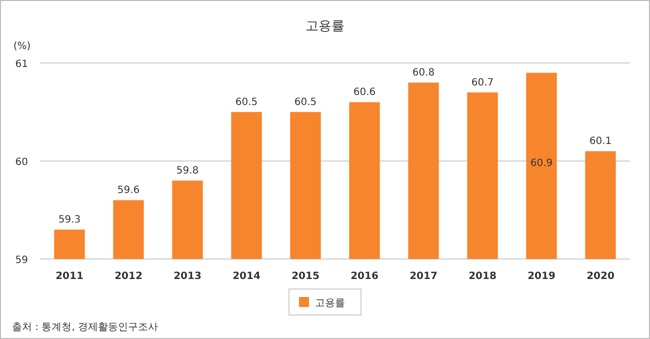 This screenshot has width=650, height=339. I want to click on x-tick-label: 2016, so click(364, 276).